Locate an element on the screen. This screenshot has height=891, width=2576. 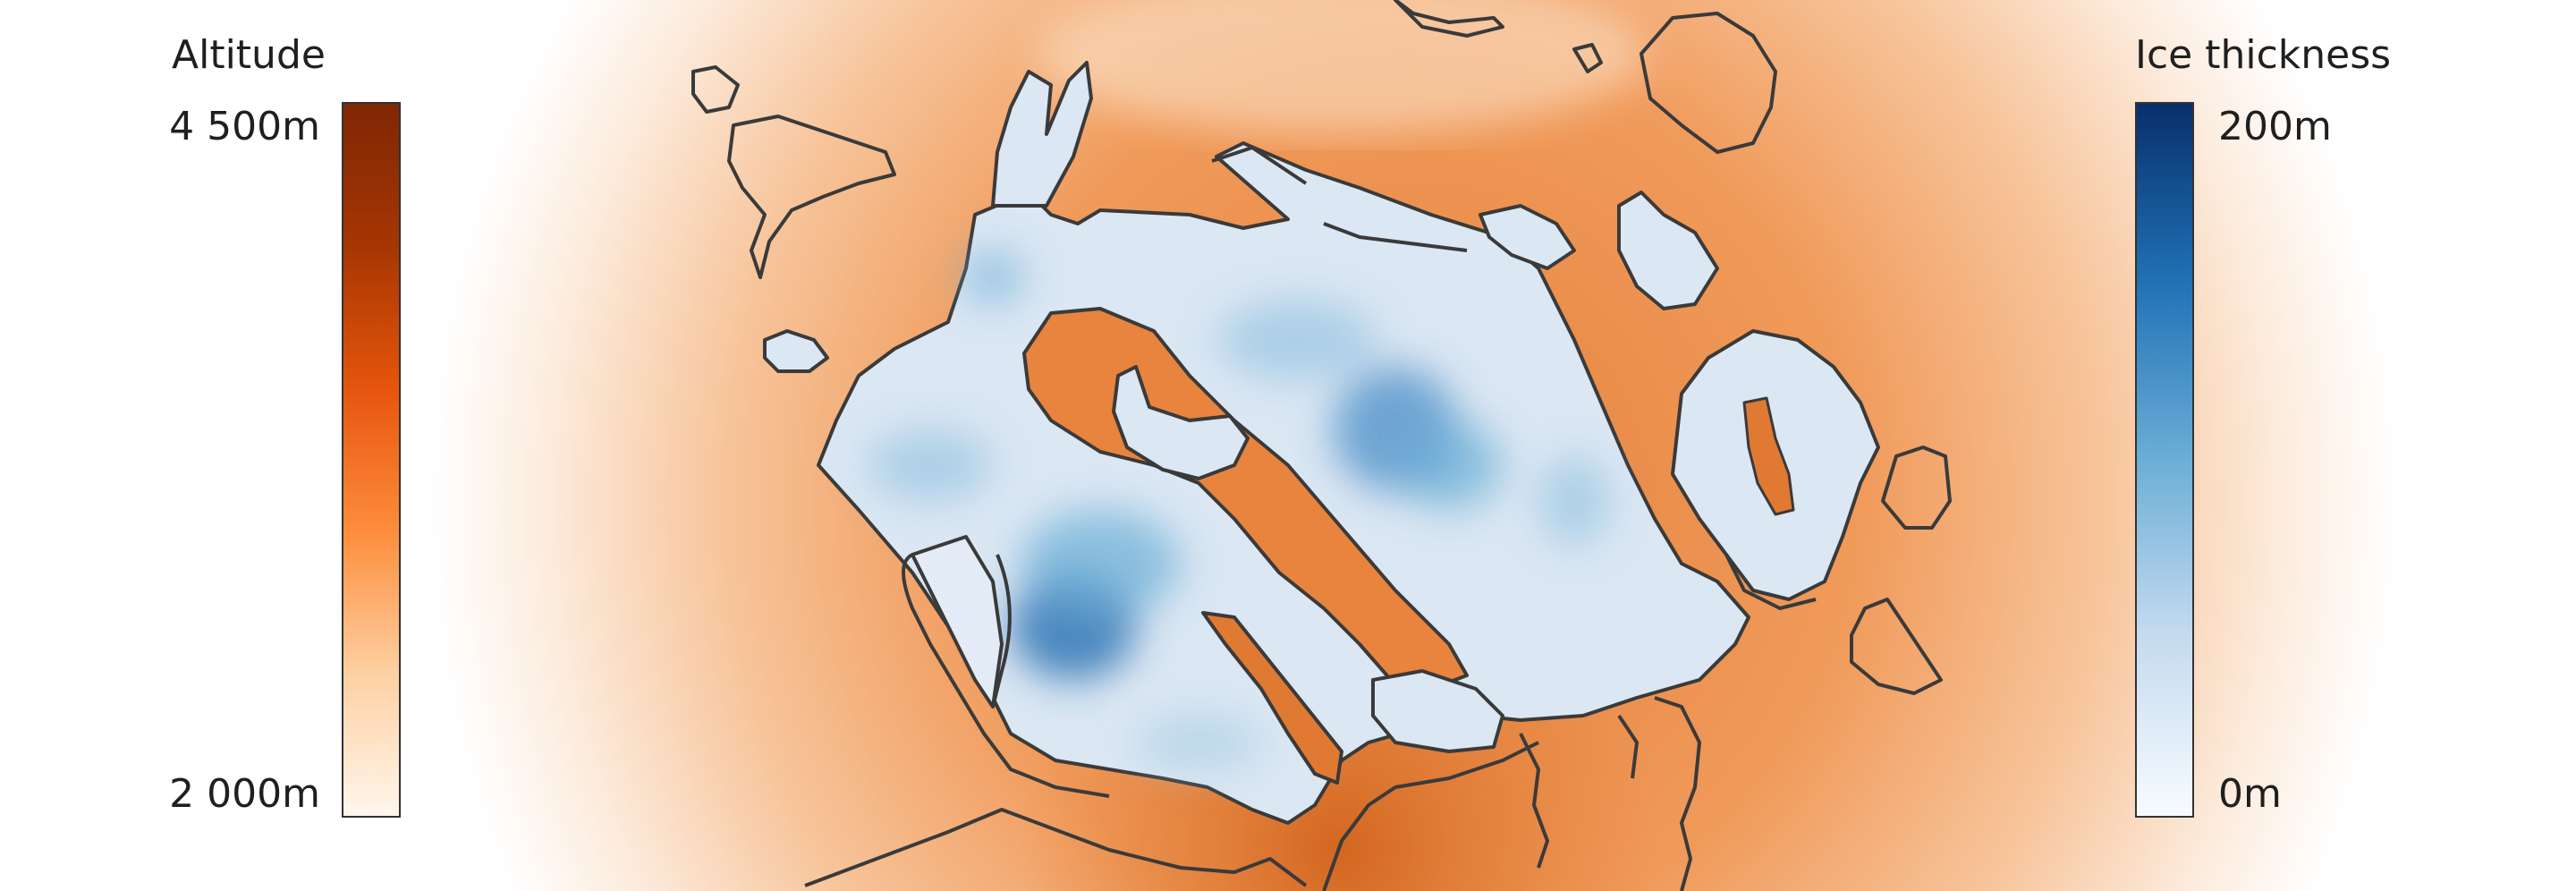
ice-patch-northeast is located at coordinates (1668, 250).